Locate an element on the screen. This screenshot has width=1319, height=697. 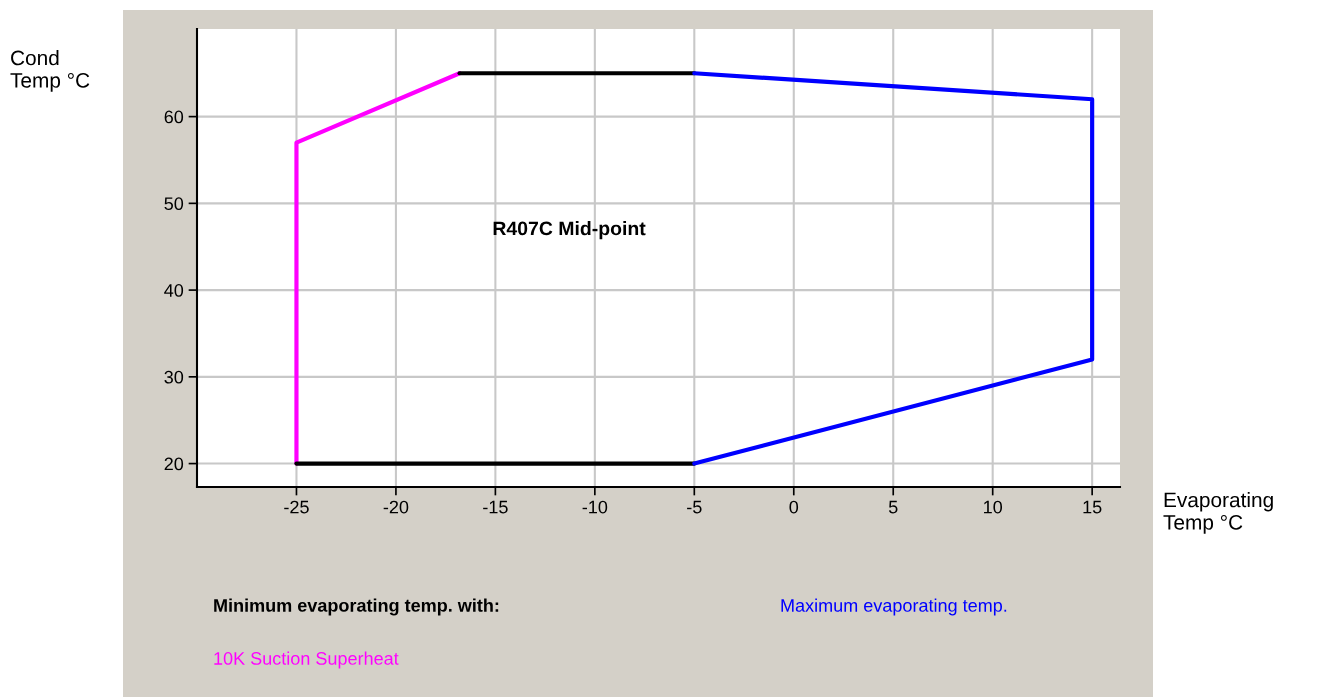
y-tick-label: 20 is located at coordinates (174, 464).